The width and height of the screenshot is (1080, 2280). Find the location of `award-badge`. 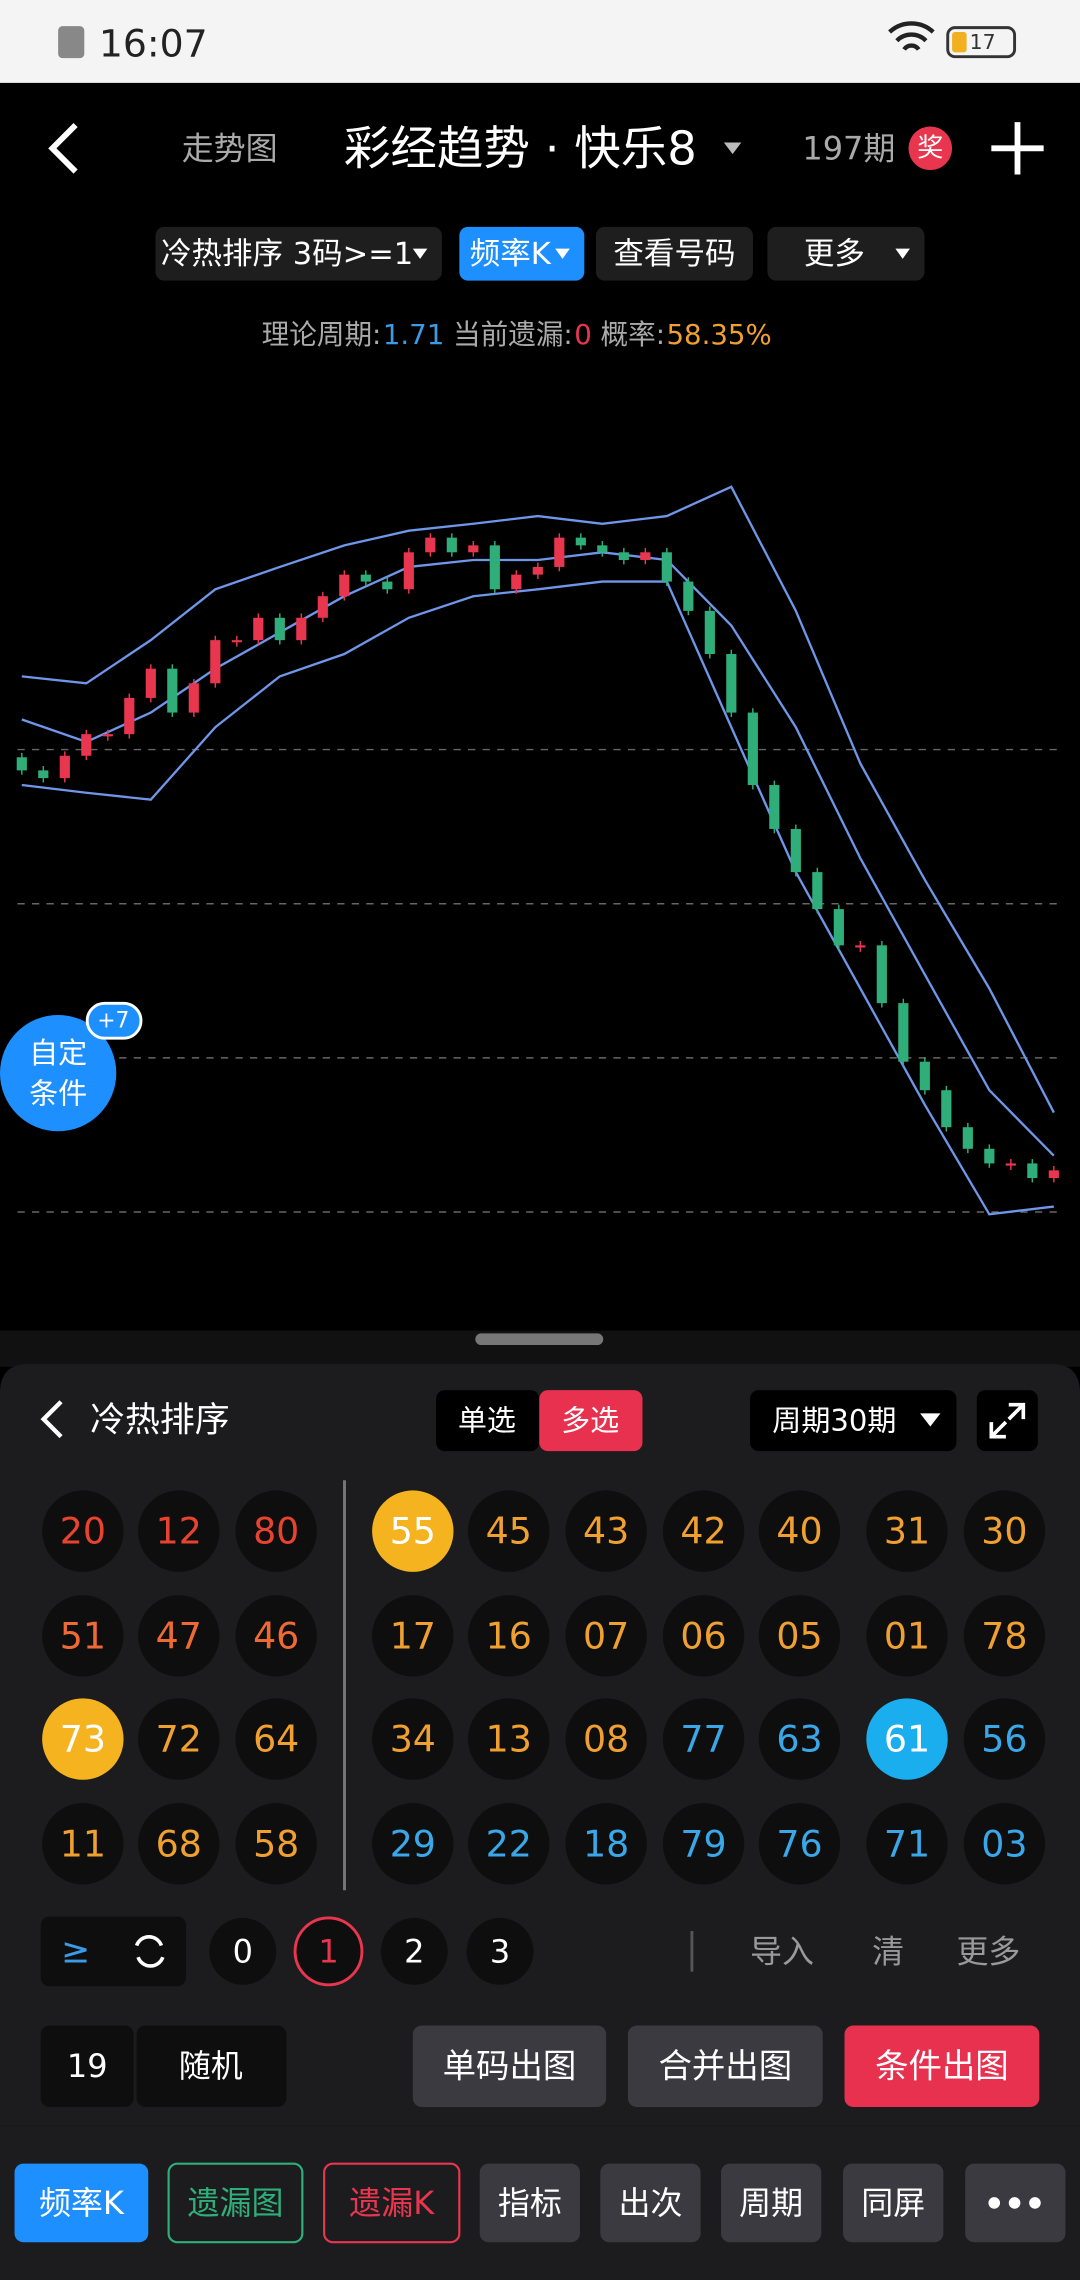

award-badge is located at coordinates (930, 148).